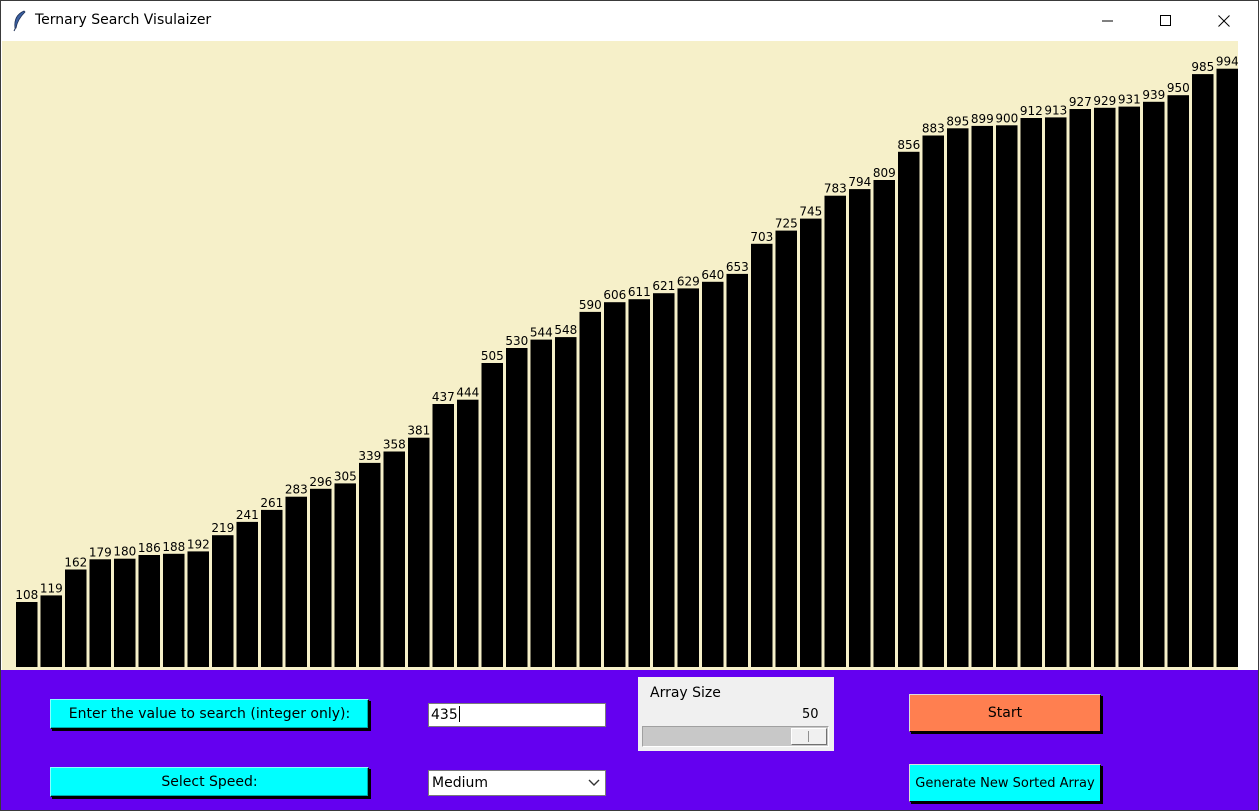 This screenshot has width=1259, height=811. I want to click on generate-array-button: Generate New Sorted Array, so click(1005, 783).